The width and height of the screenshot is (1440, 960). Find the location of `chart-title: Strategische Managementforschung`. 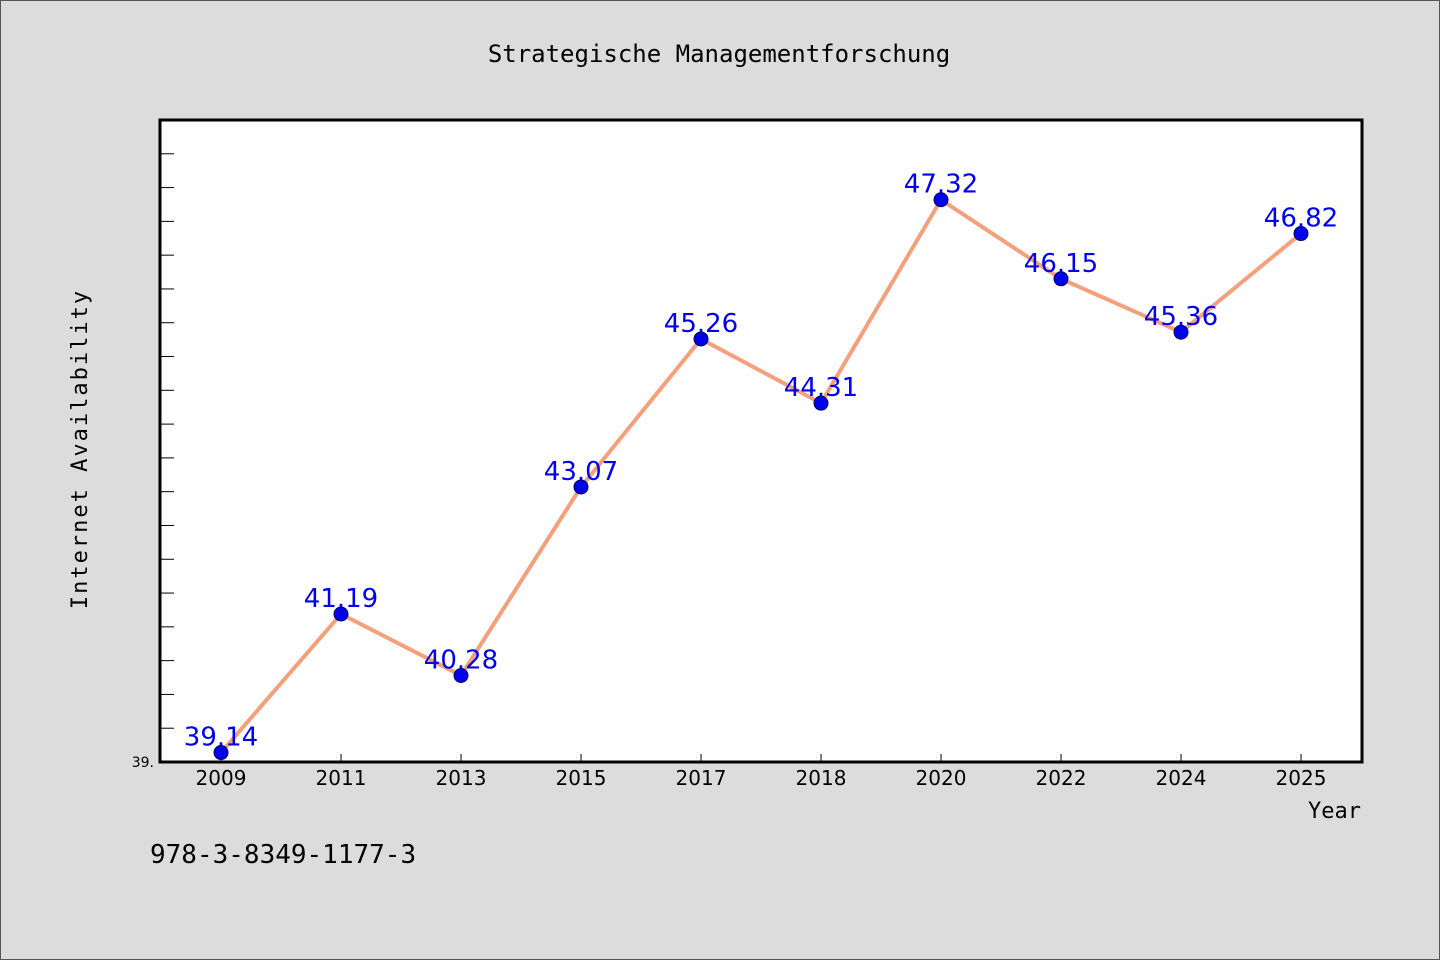

chart-title: Strategische Managementforschung is located at coordinates (719, 54).